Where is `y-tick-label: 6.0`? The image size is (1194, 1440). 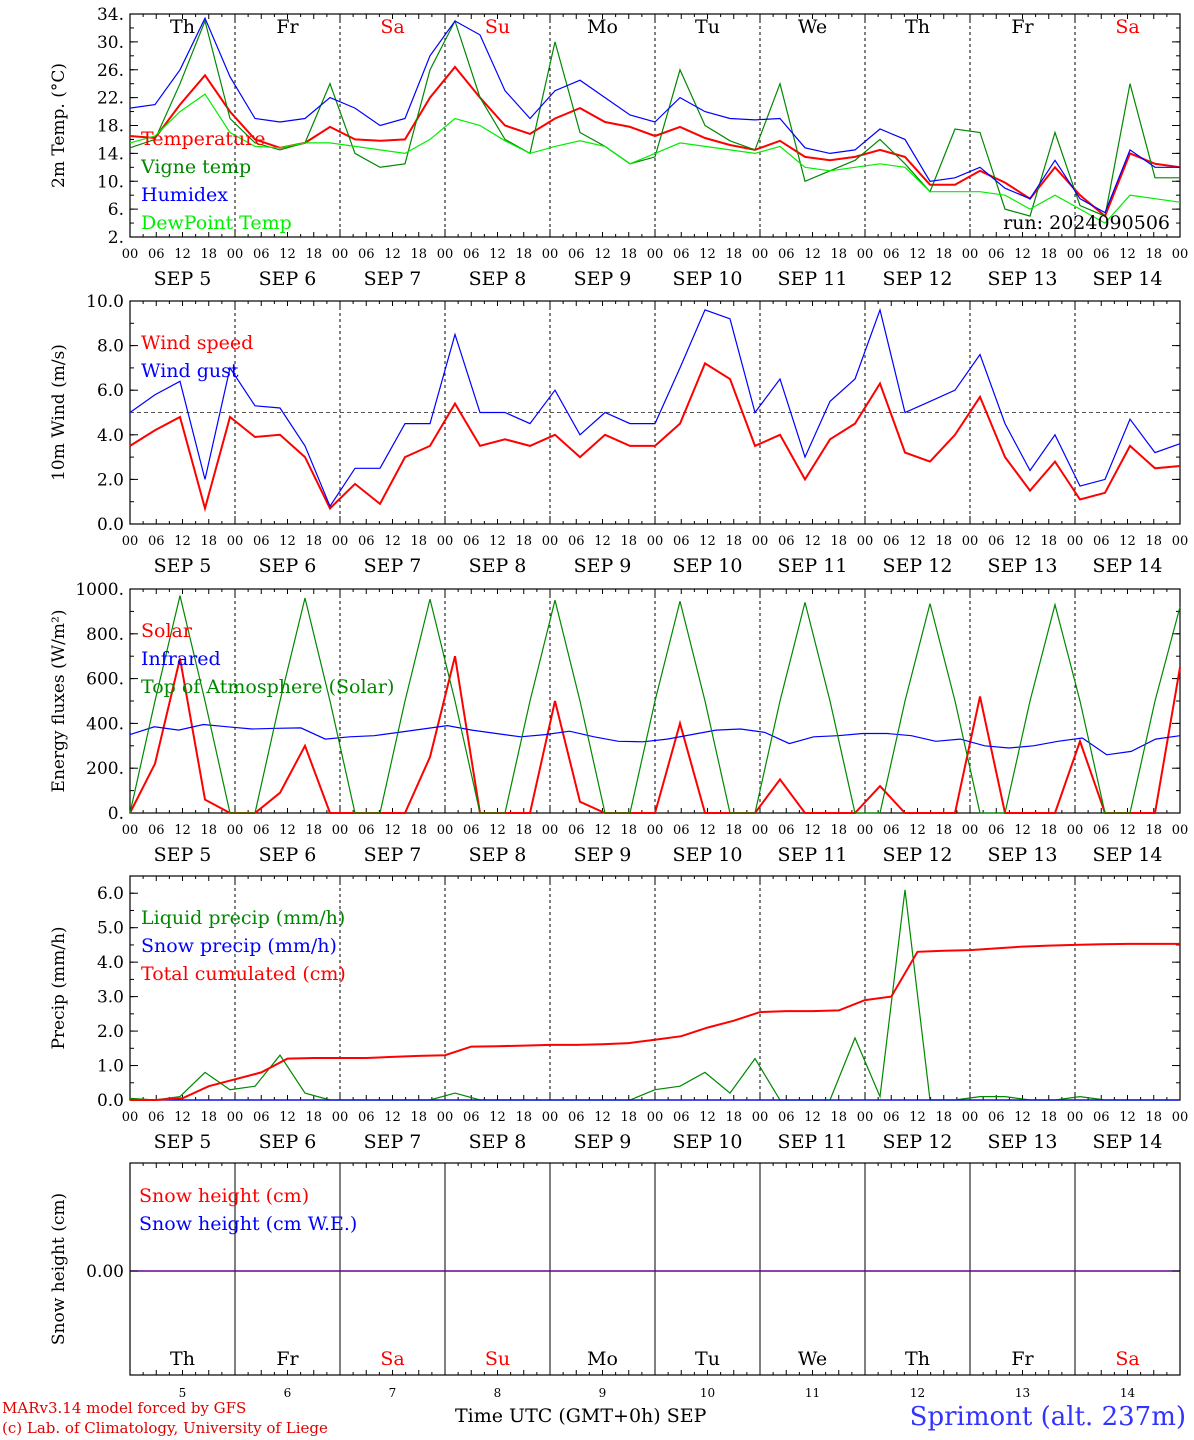 y-tick-label: 6.0 is located at coordinates (110, 894).